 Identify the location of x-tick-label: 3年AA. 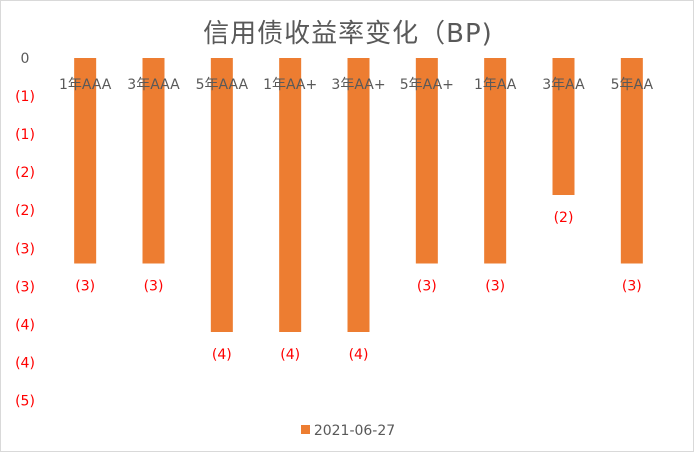
(563, 85).